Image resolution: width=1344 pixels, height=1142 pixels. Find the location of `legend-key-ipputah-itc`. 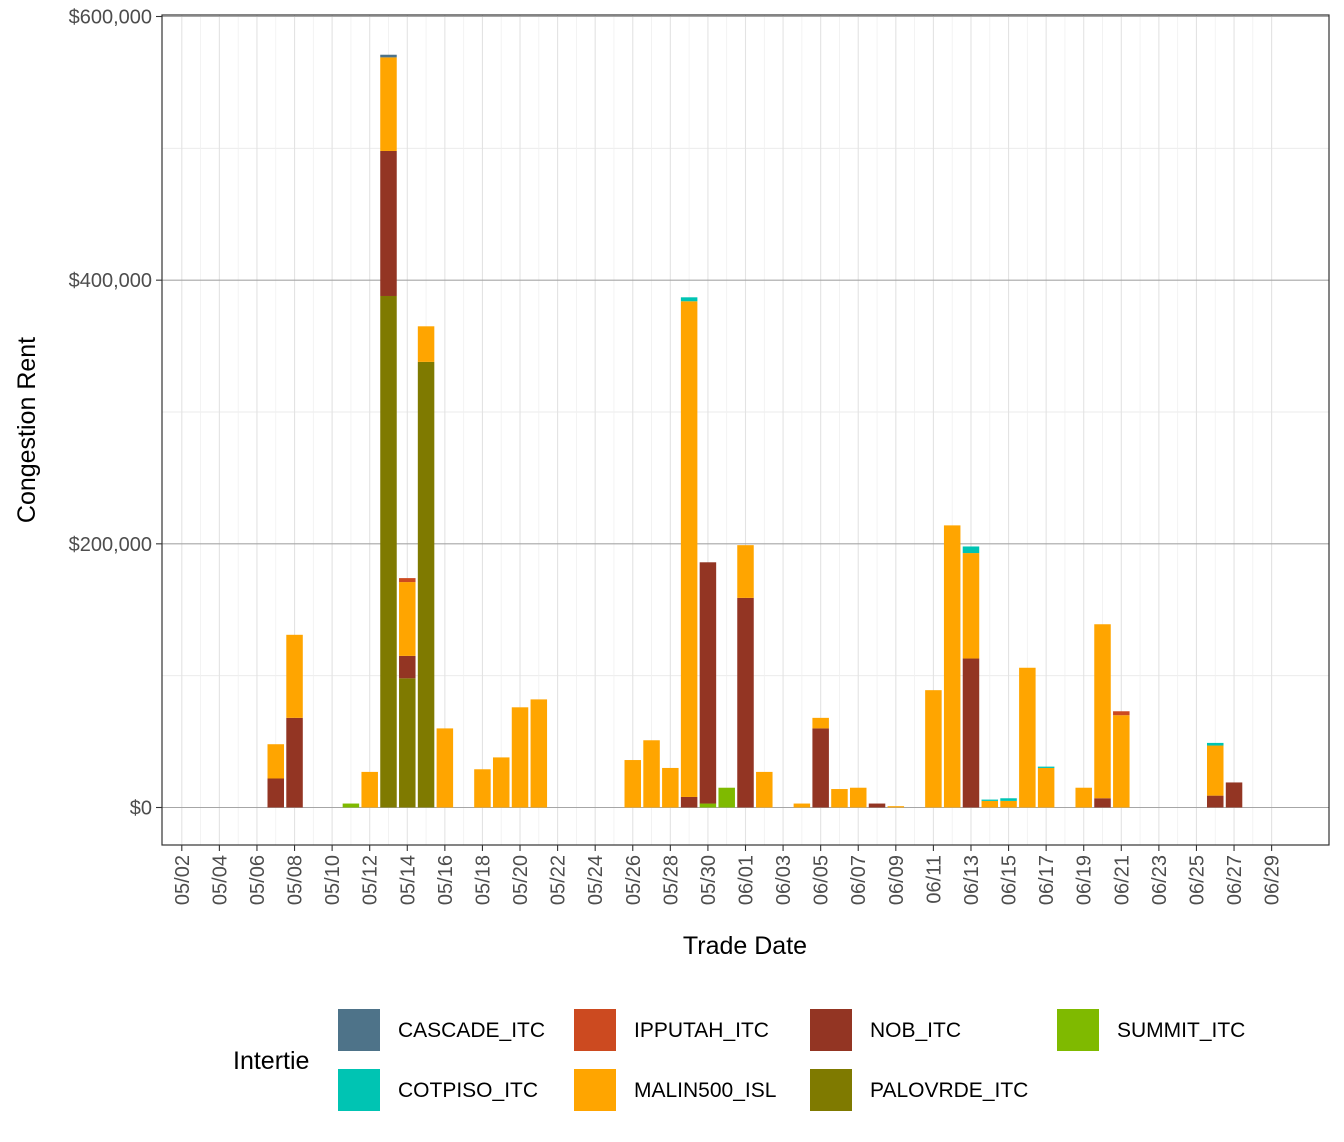

legend-key-ipputah-itc is located at coordinates (595, 1030).